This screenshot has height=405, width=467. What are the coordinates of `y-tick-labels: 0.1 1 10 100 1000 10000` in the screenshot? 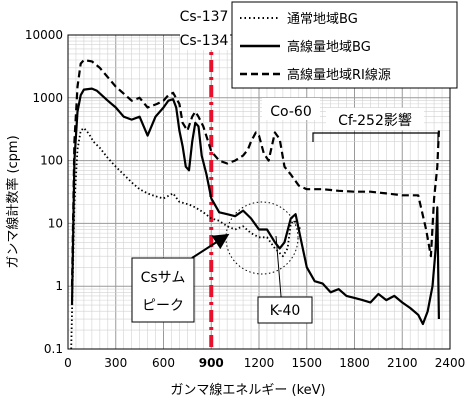 It's located at (44, 192).